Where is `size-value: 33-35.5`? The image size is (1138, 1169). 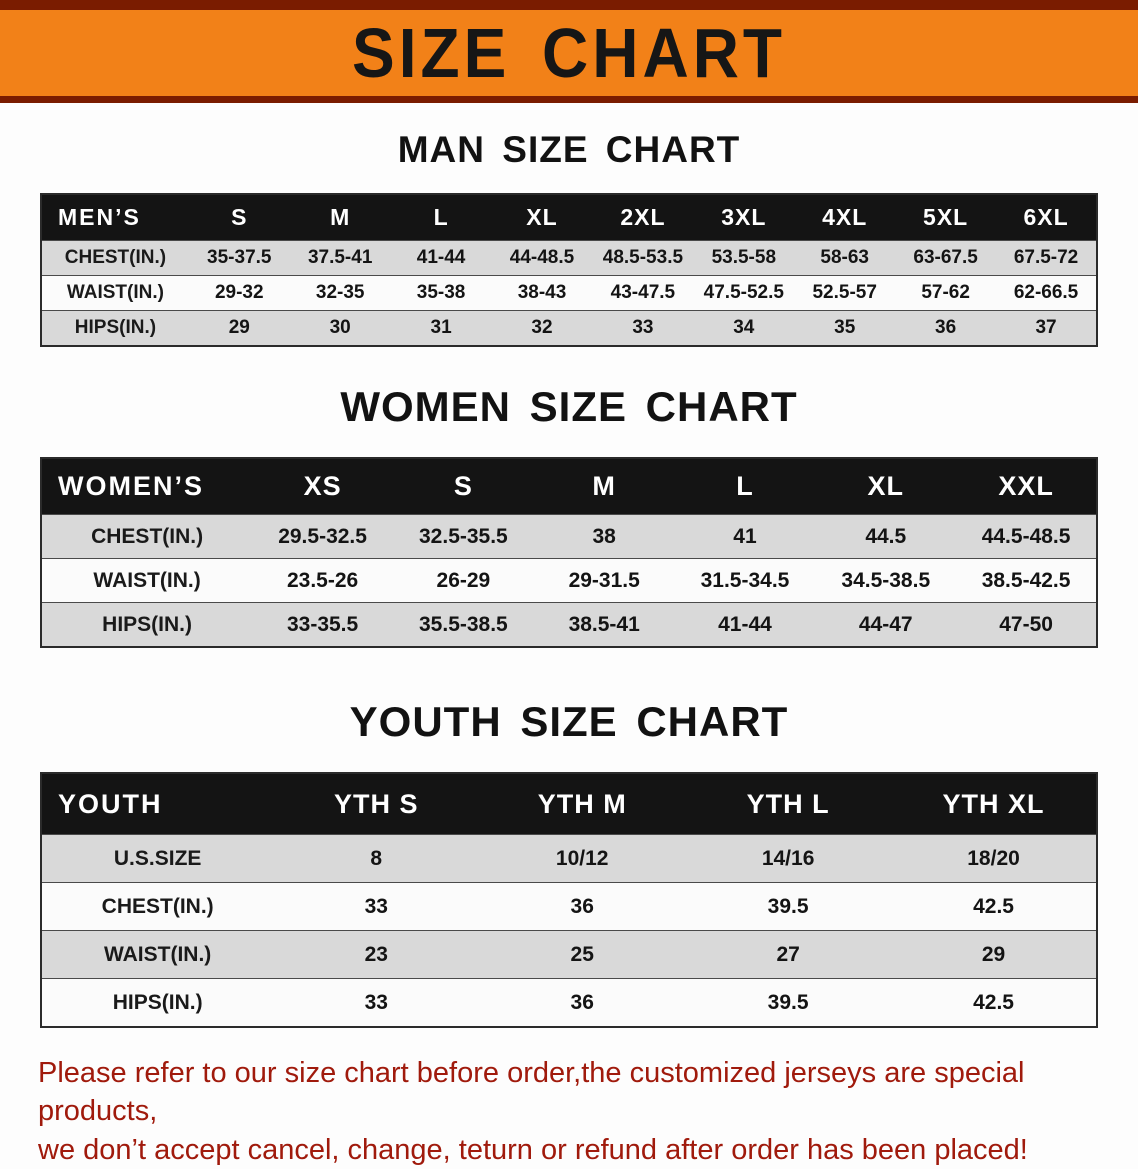
size-value: 33-35.5 is located at coordinates (322, 624).